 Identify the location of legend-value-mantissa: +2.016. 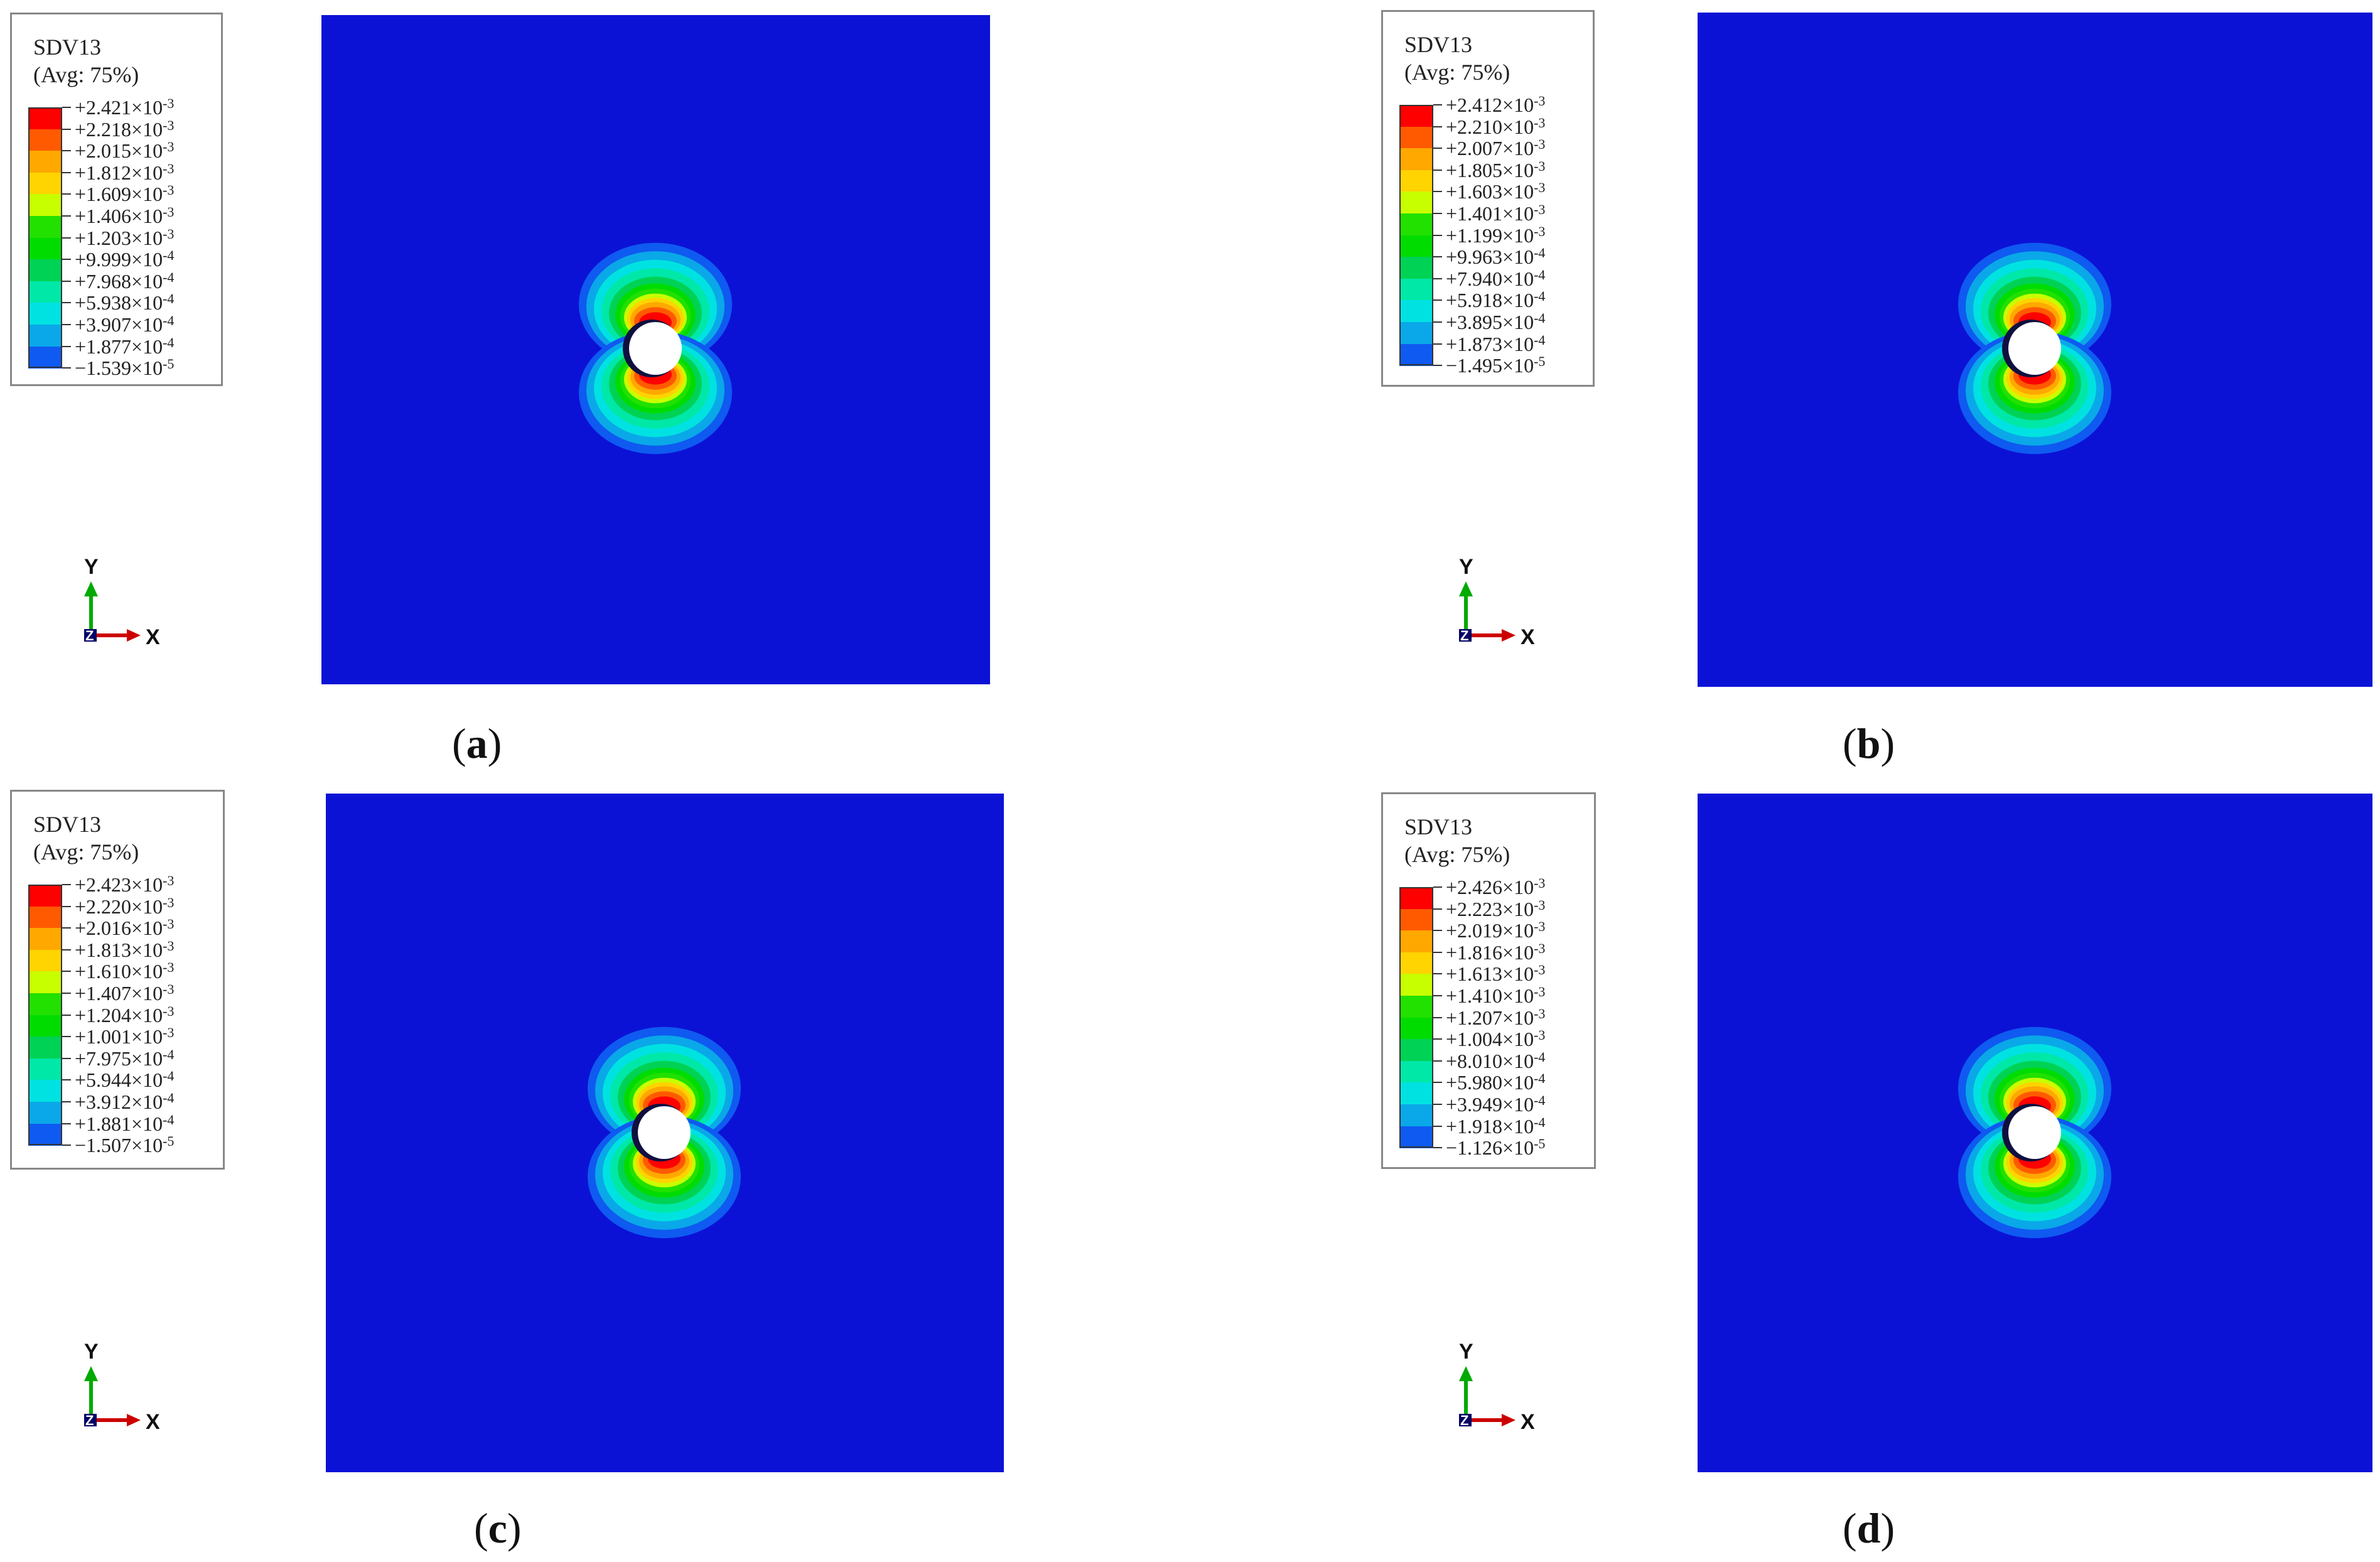
(103, 928).